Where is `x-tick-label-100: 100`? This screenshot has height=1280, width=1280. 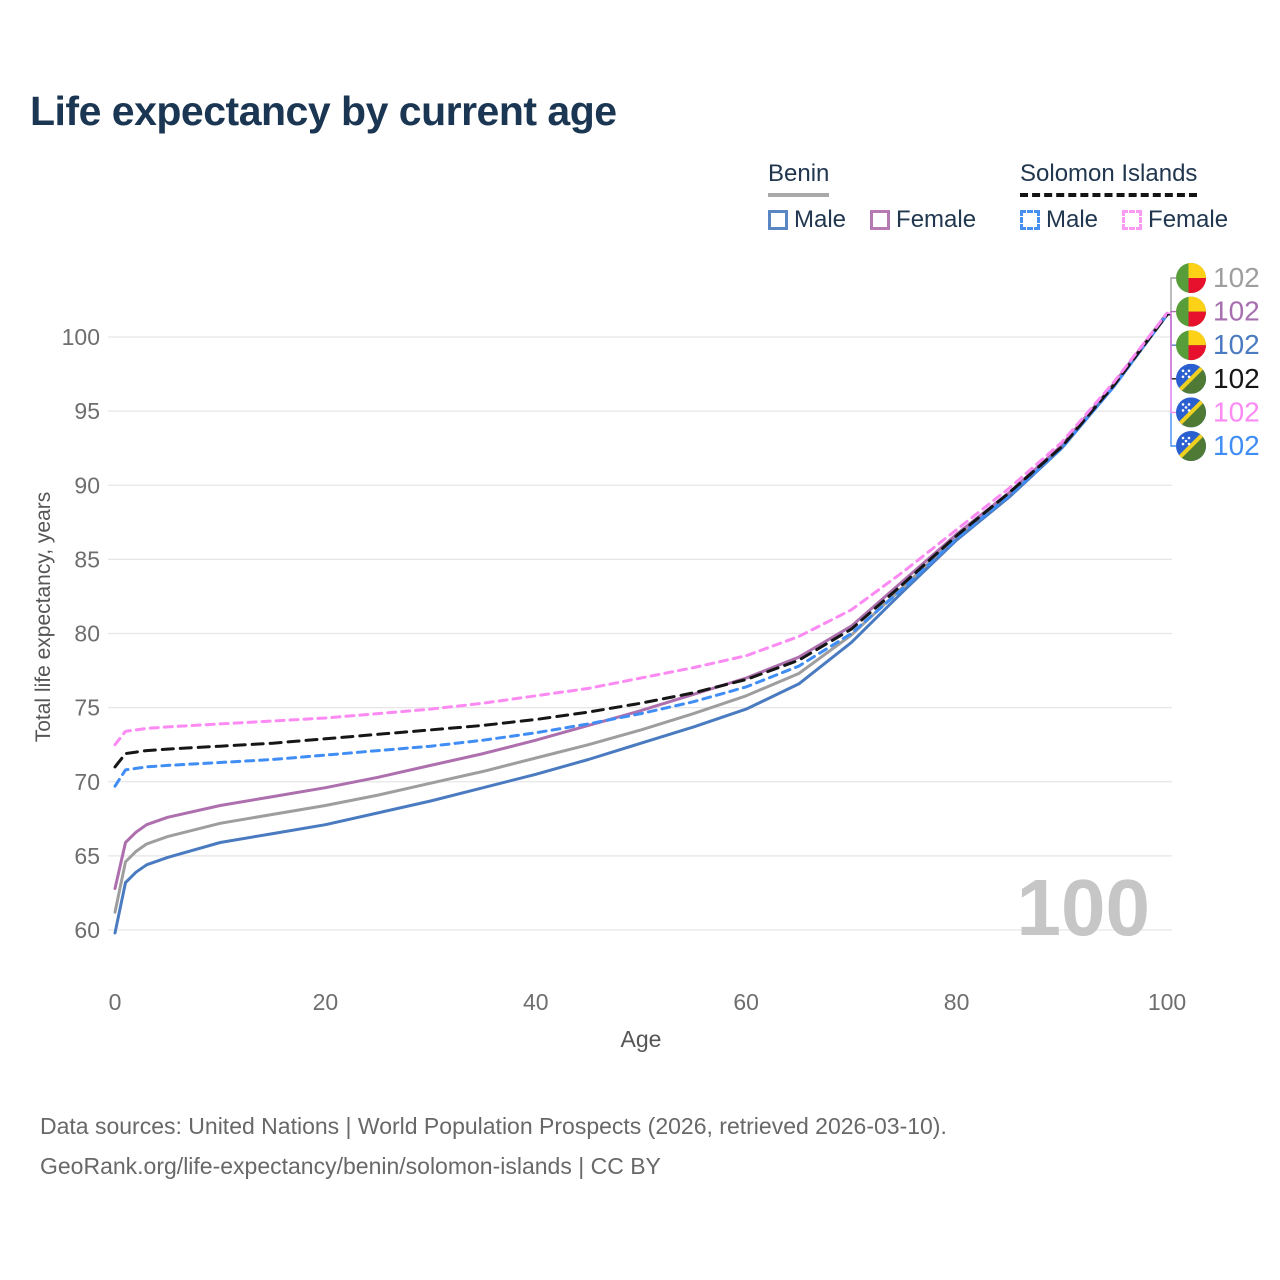 x-tick-label-100: 100 is located at coordinates (1167, 1002).